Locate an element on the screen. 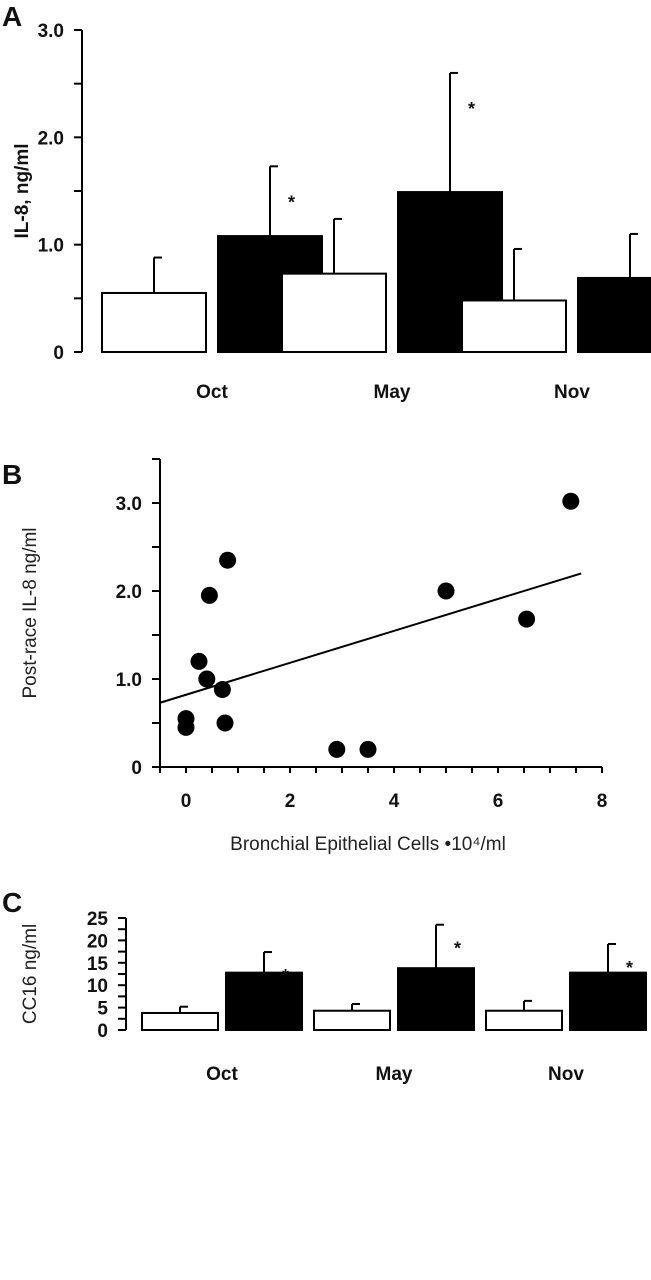 Image resolution: width=651 pixels, height=1280 pixels. trendline is located at coordinates (370, 638).